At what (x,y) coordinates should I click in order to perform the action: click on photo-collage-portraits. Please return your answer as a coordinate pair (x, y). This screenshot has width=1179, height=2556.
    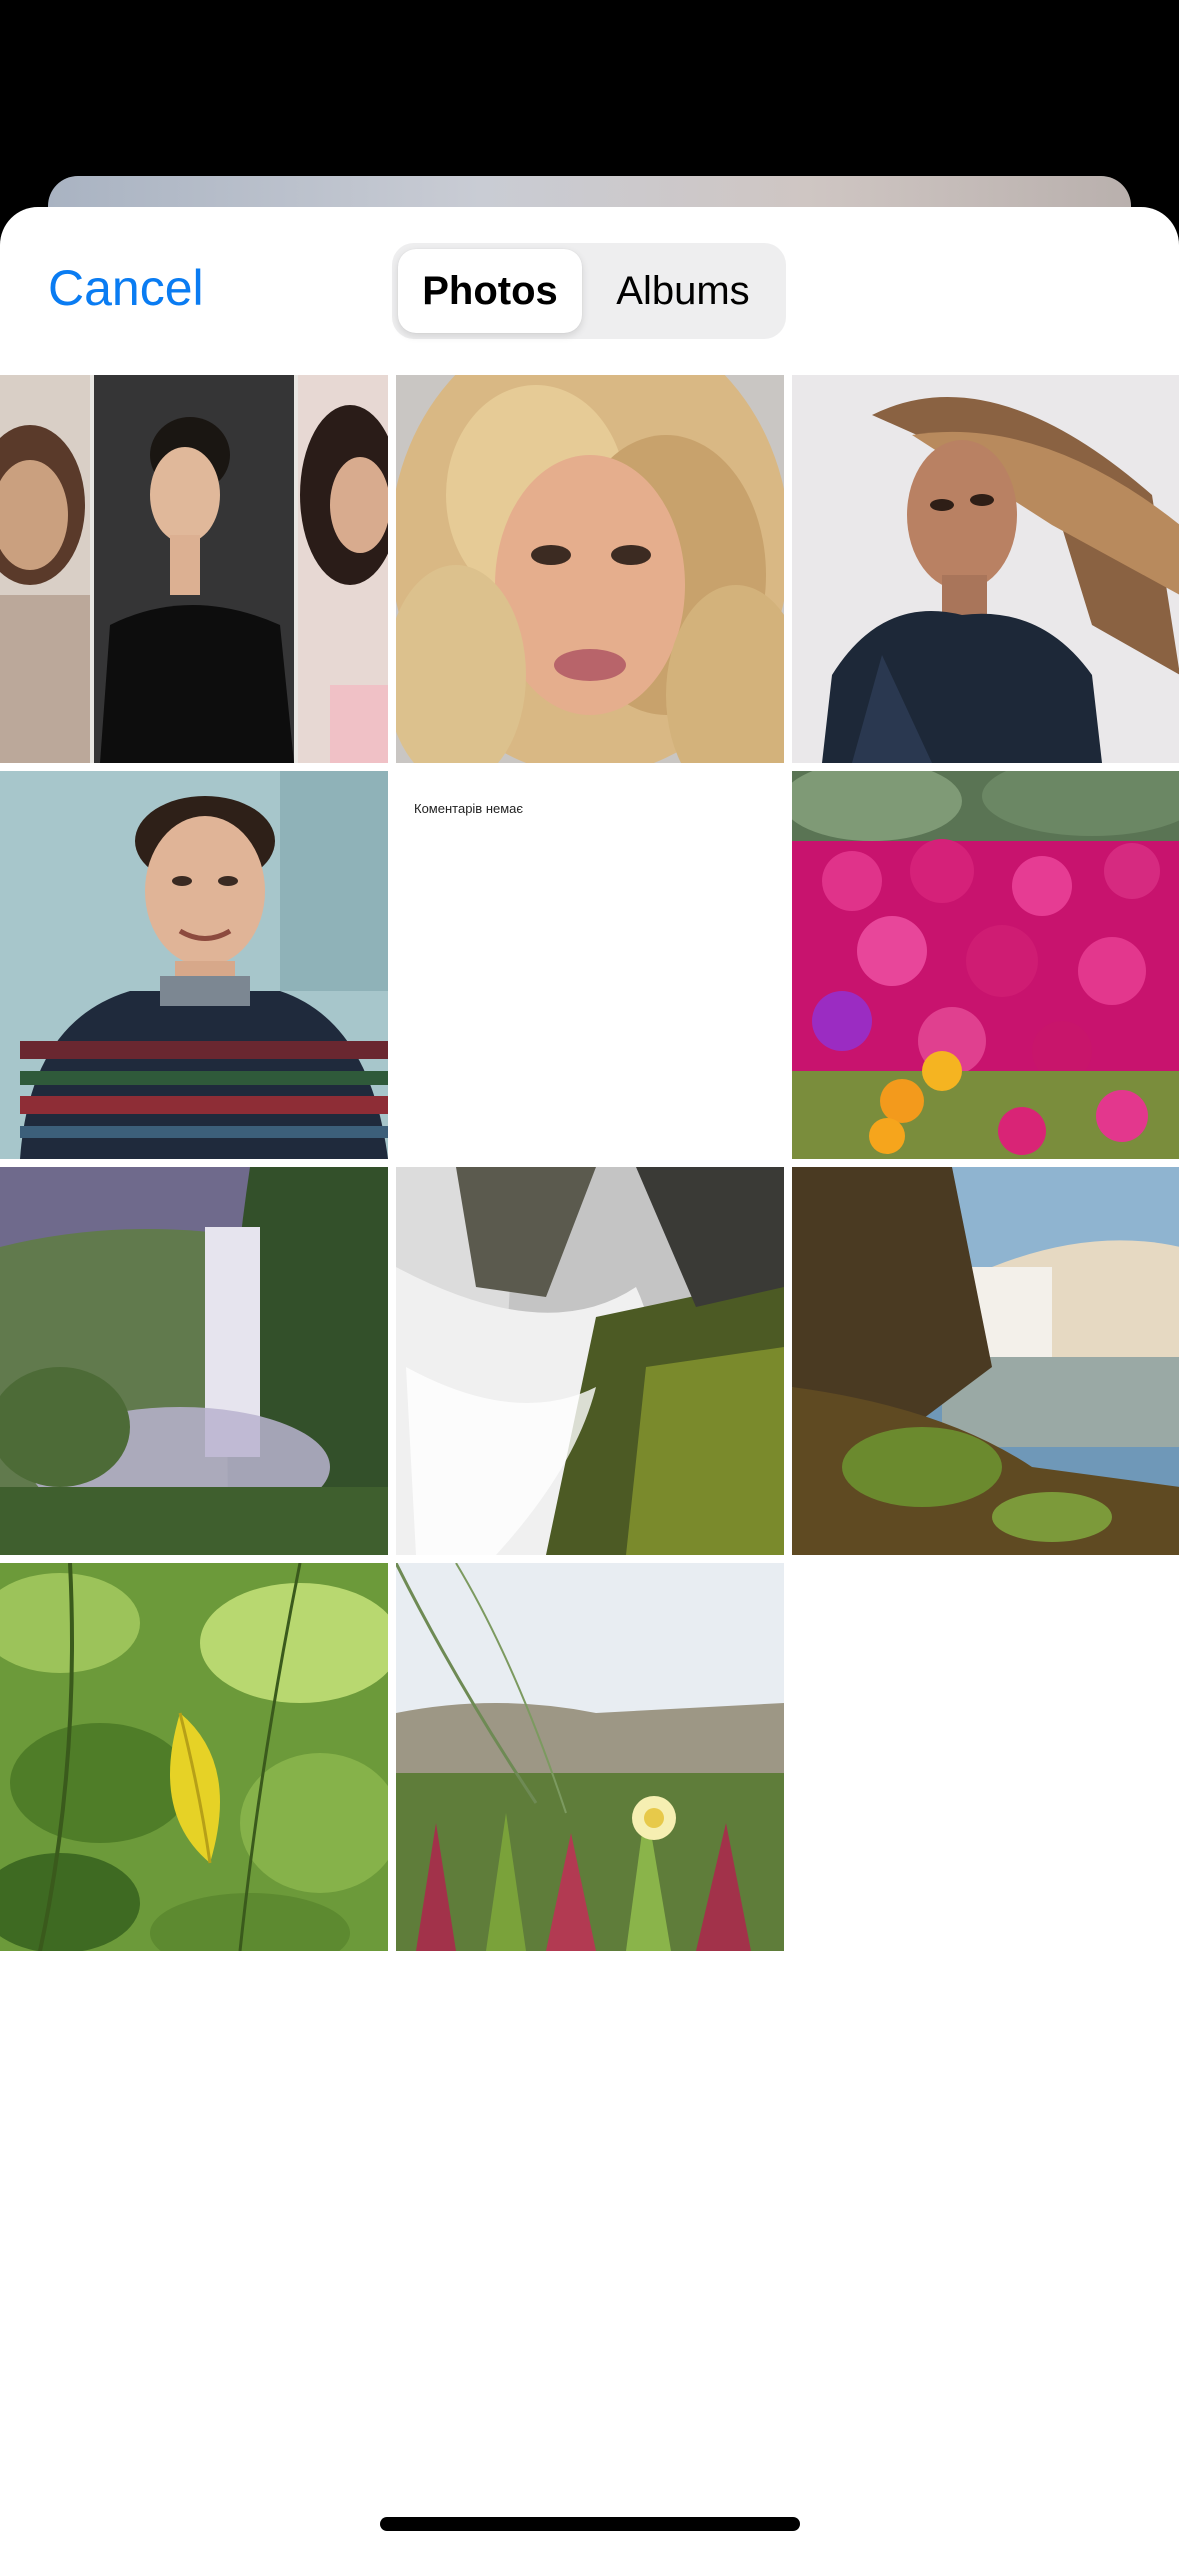
    Looking at the image, I should click on (194, 569).